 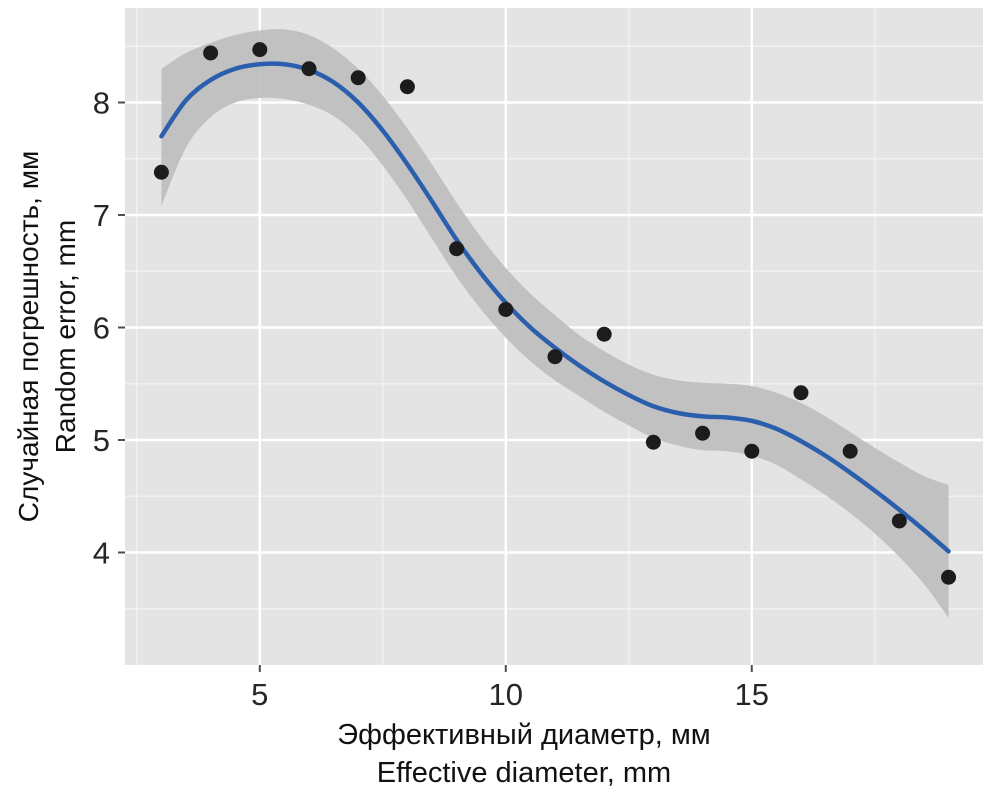 What do you see at coordinates (506, 694) in the screenshot?
I see `x-tick-label: 10` at bounding box center [506, 694].